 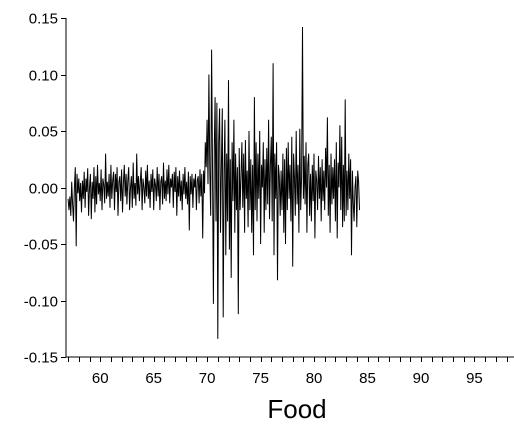 I want to click on x-tick-label: 60, so click(x=100, y=378).